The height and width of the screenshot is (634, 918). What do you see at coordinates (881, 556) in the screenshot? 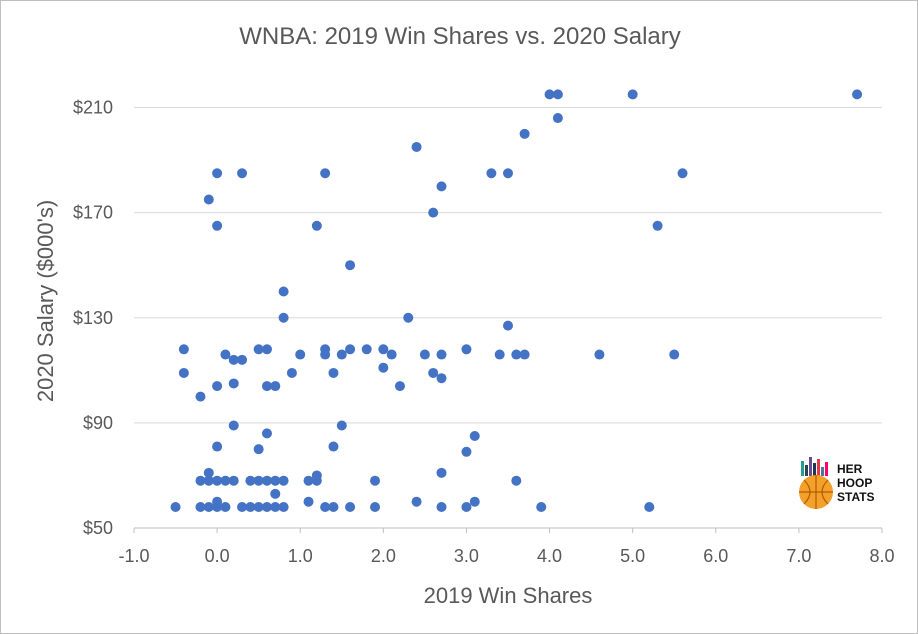
I see `x-tick-label: 8.0` at bounding box center [881, 556].